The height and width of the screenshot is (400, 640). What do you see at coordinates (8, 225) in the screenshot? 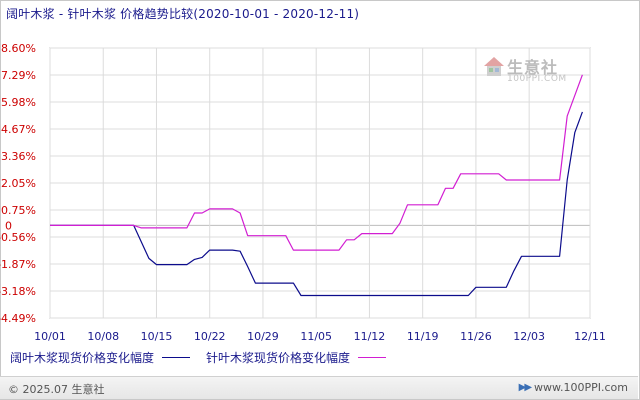
I see `y-zero-label: 0` at bounding box center [8, 225].